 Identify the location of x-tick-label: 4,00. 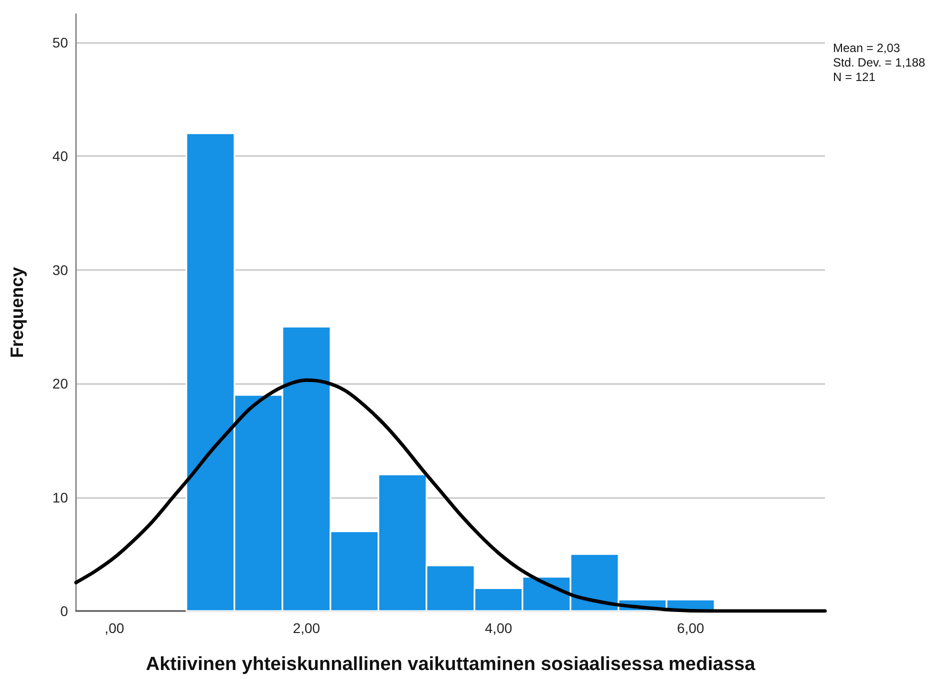
(498, 628).